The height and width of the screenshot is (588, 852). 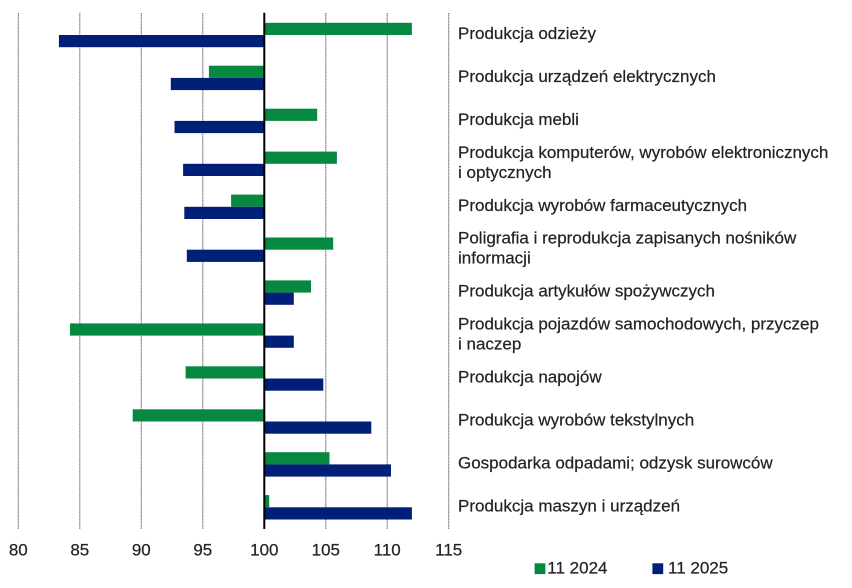 I want to click on svg-text: Produkcja odzieży, so click(x=527, y=33).